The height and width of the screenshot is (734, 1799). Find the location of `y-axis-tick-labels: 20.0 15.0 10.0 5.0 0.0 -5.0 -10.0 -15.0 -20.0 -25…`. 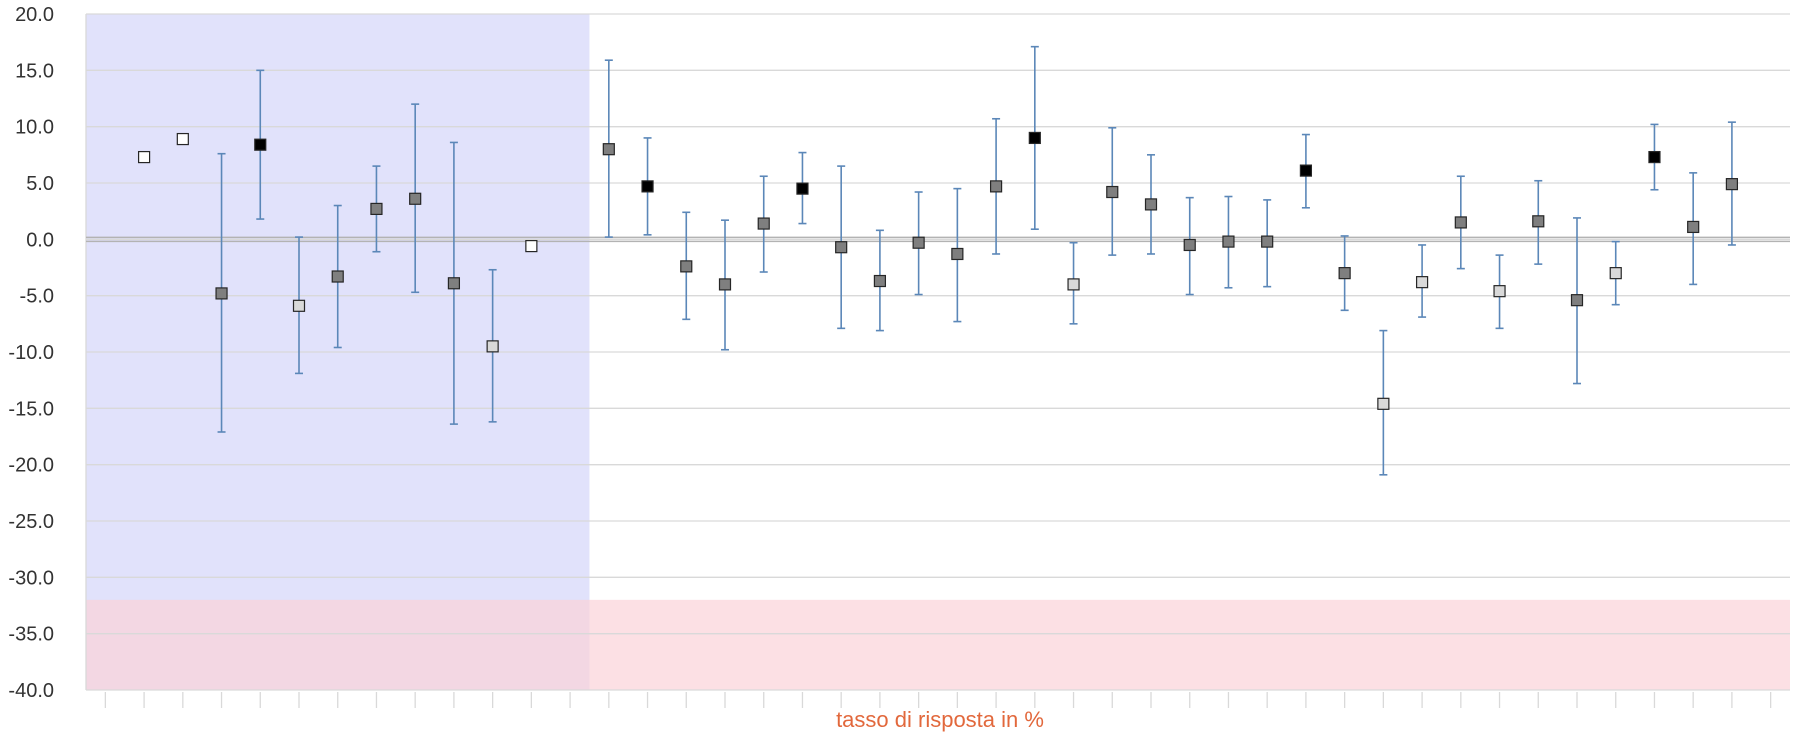

y-axis-tick-labels: 20.0 15.0 10.0 5.0 0.0 -5.0 -10.0 -15.0 -20.0 -25… is located at coordinates (31, 353).